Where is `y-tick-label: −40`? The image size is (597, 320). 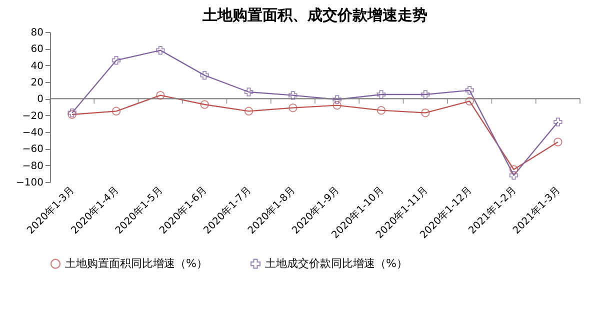 y-tick-label: −40 is located at coordinates (33, 133).